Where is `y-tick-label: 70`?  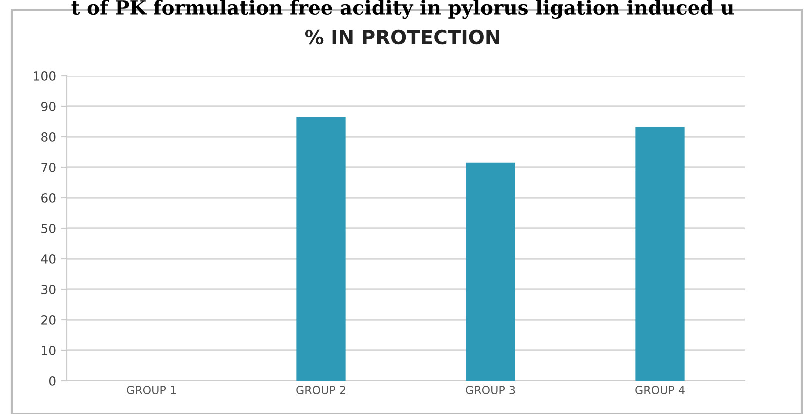 y-tick-label: 70 is located at coordinates (49, 167).